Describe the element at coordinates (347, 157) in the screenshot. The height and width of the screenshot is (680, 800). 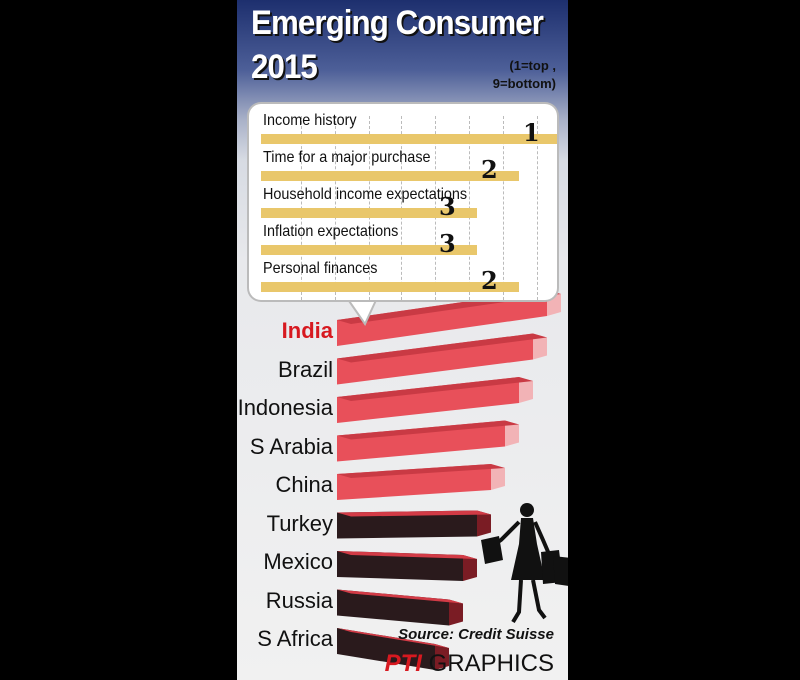
I see `indicator-label: Time for a major purchase` at that location.